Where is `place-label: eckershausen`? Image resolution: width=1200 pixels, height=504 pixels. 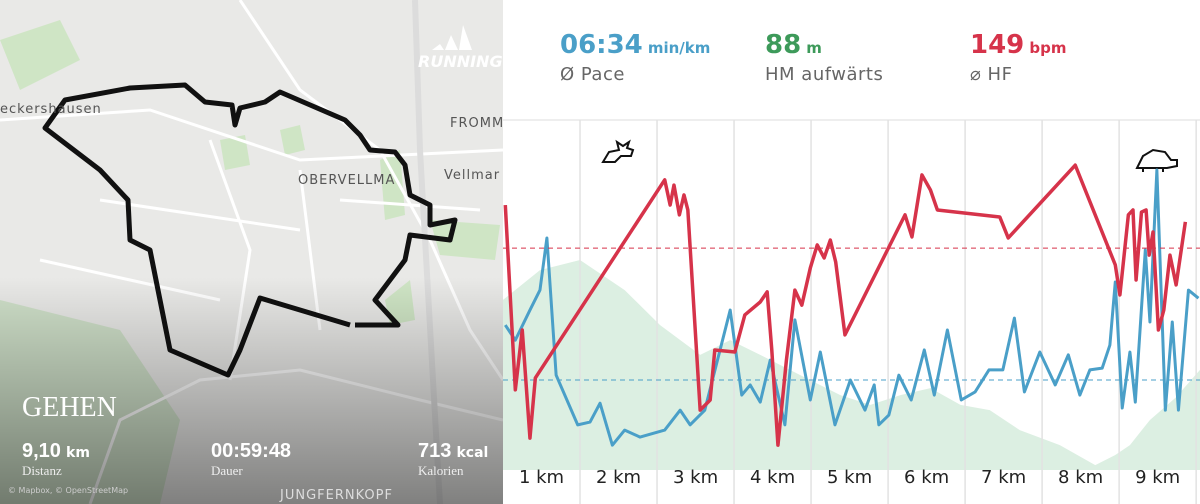 place-label: eckershausen is located at coordinates (51, 109).